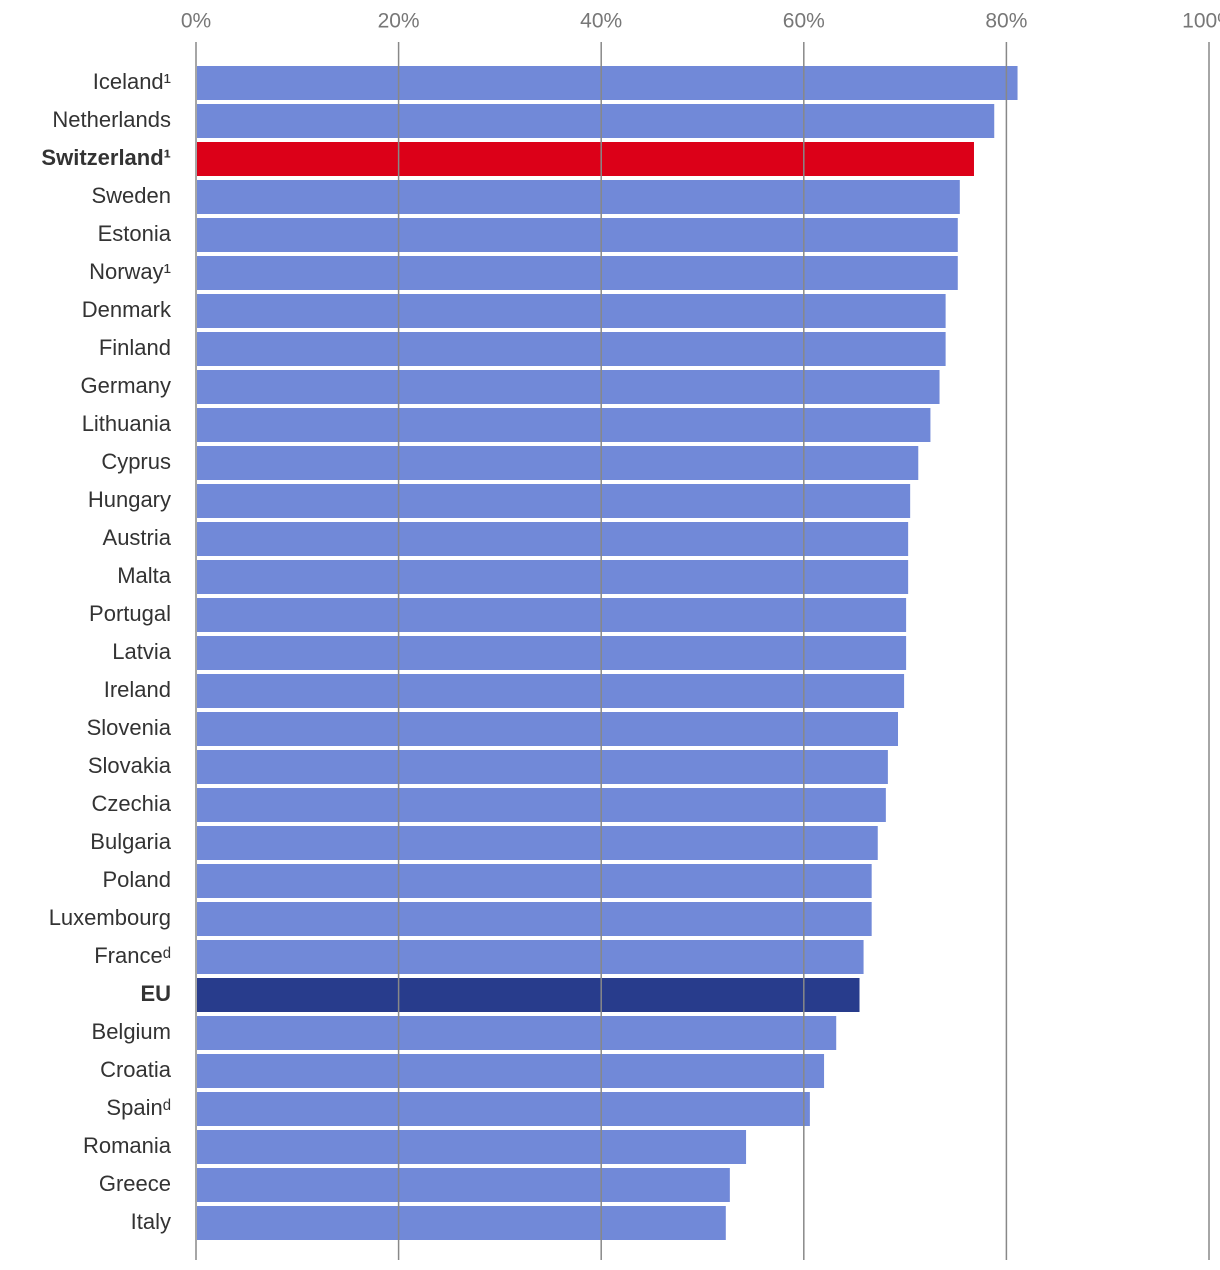 This screenshot has width=1220, height=1270. I want to click on y-tick-label: Iceland¹, so click(132, 81).